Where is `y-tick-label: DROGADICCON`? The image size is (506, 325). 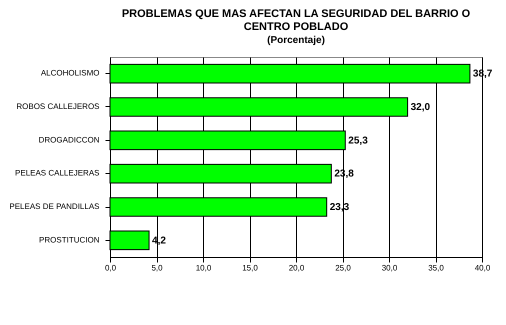
y-tick-label: DROGADICCON is located at coordinates (69, 139).